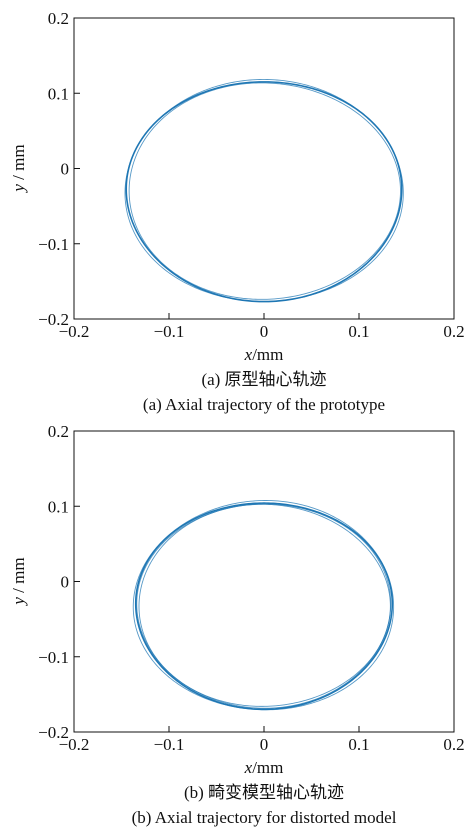  I want to click on panel-a-y-tick-label: −0.1, so click(53, 244).